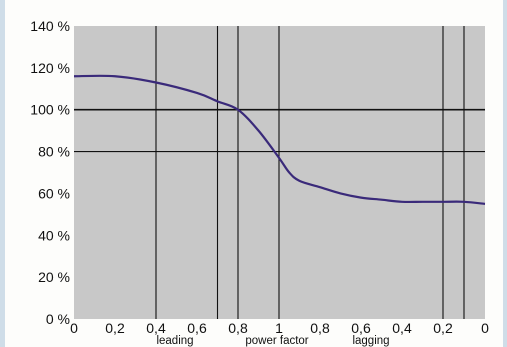 Image resolution: width=507 pixels, height=347 pixels. Describe the element at coordinates (370, 341) in the screenshot. I see `x-region-label-lagging: lagging` at that location.